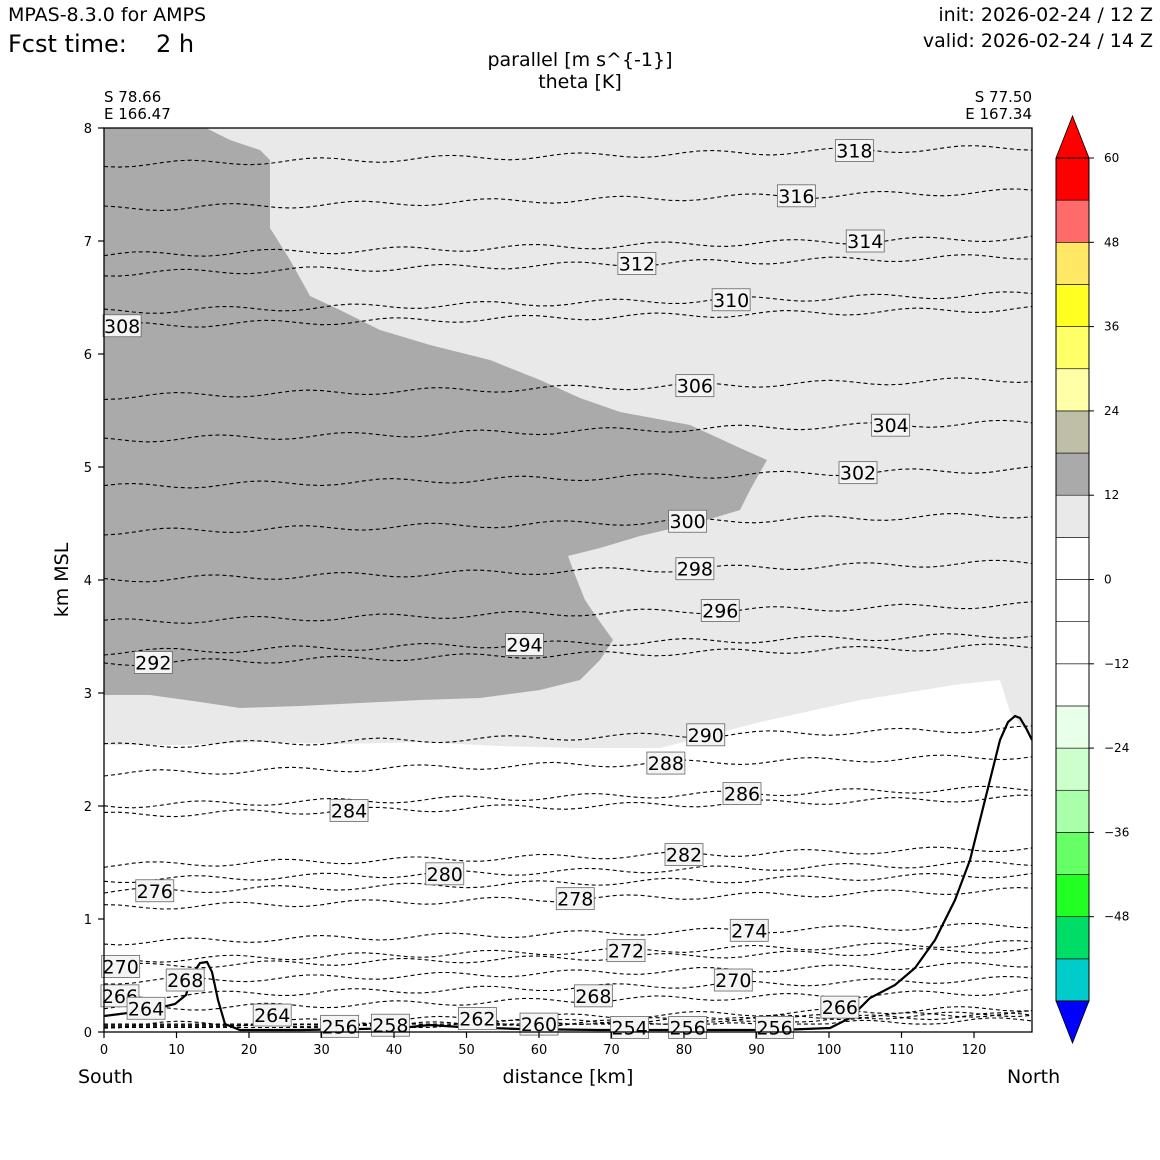 Image resolution: width=1160 pixels, height=1160 pixels. I want to click on y-tick-label: 6, so click(88, 355).